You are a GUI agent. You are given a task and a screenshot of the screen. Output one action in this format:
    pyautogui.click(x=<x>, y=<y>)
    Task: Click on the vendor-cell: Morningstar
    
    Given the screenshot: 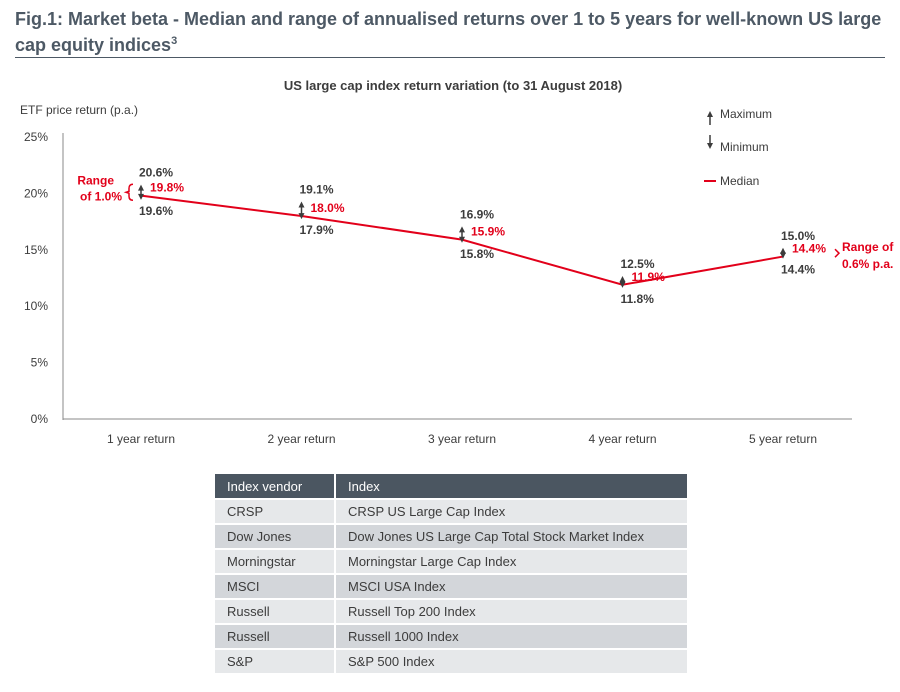 What is the action you would take?
    pyautogui.click(x=275, y=561)
    